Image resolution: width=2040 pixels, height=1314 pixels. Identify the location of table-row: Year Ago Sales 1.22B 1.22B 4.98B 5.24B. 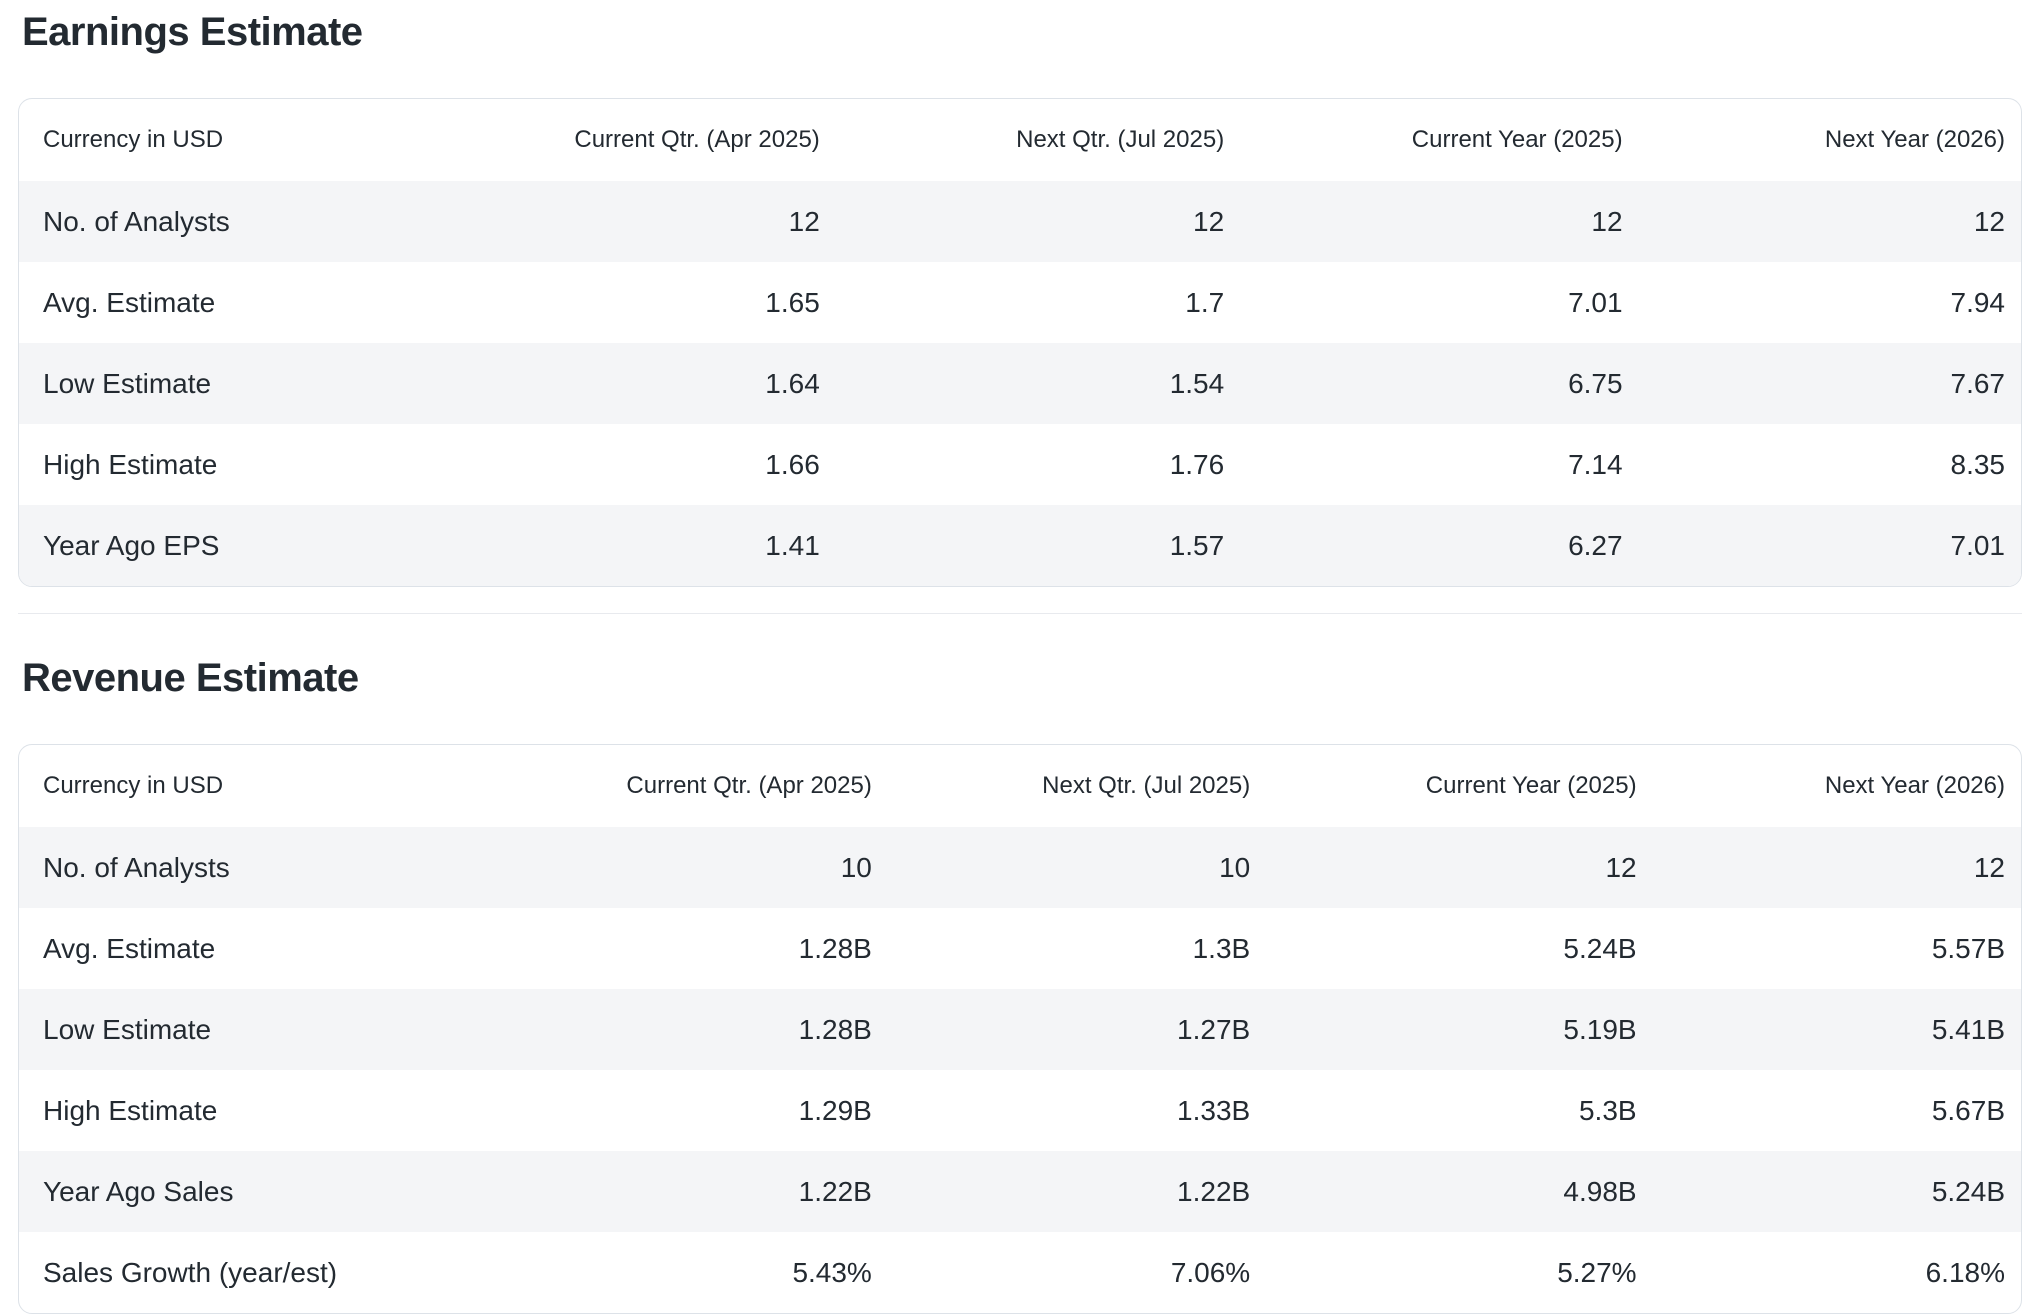
(1020, 1191).